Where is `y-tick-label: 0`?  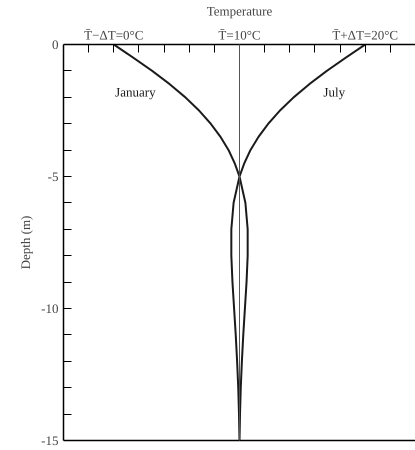 y-tick-label: 0 is located at coordinates (55, 44).